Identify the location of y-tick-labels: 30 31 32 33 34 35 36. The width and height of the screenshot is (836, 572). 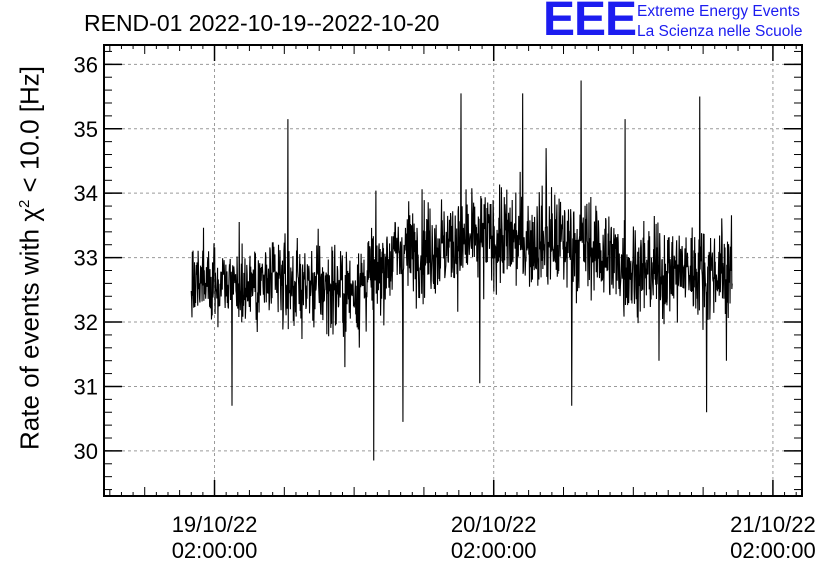
(86, 258).